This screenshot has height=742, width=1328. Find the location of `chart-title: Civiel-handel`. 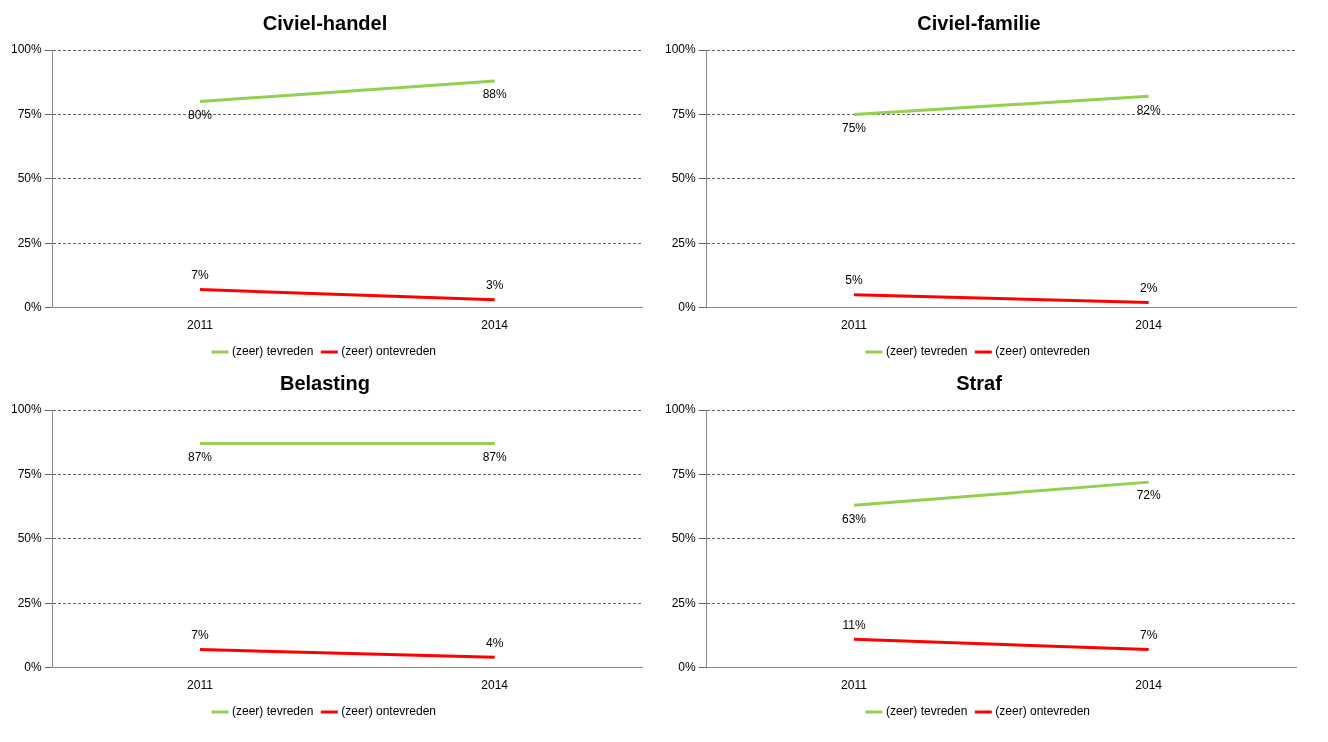

chart-title: Civiel-handel is located at coordinates (325, 22).